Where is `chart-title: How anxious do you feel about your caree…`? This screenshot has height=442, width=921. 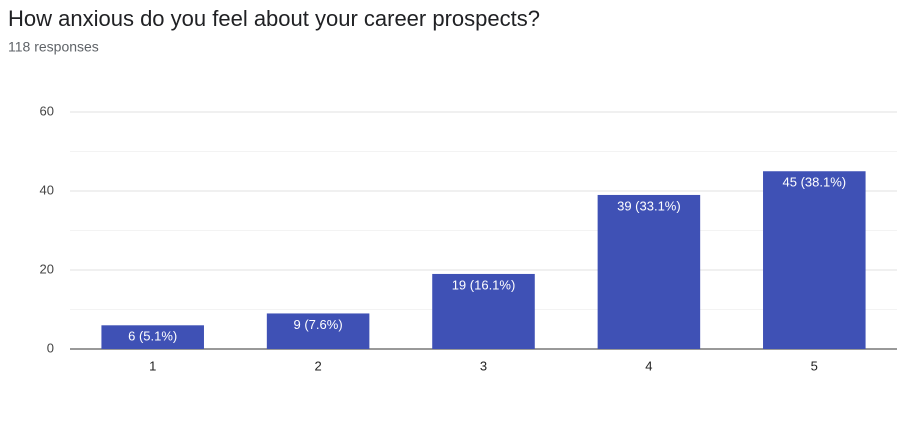 chart-title: How anxious do you feel about your caree… is located at coordinates (274, 18).